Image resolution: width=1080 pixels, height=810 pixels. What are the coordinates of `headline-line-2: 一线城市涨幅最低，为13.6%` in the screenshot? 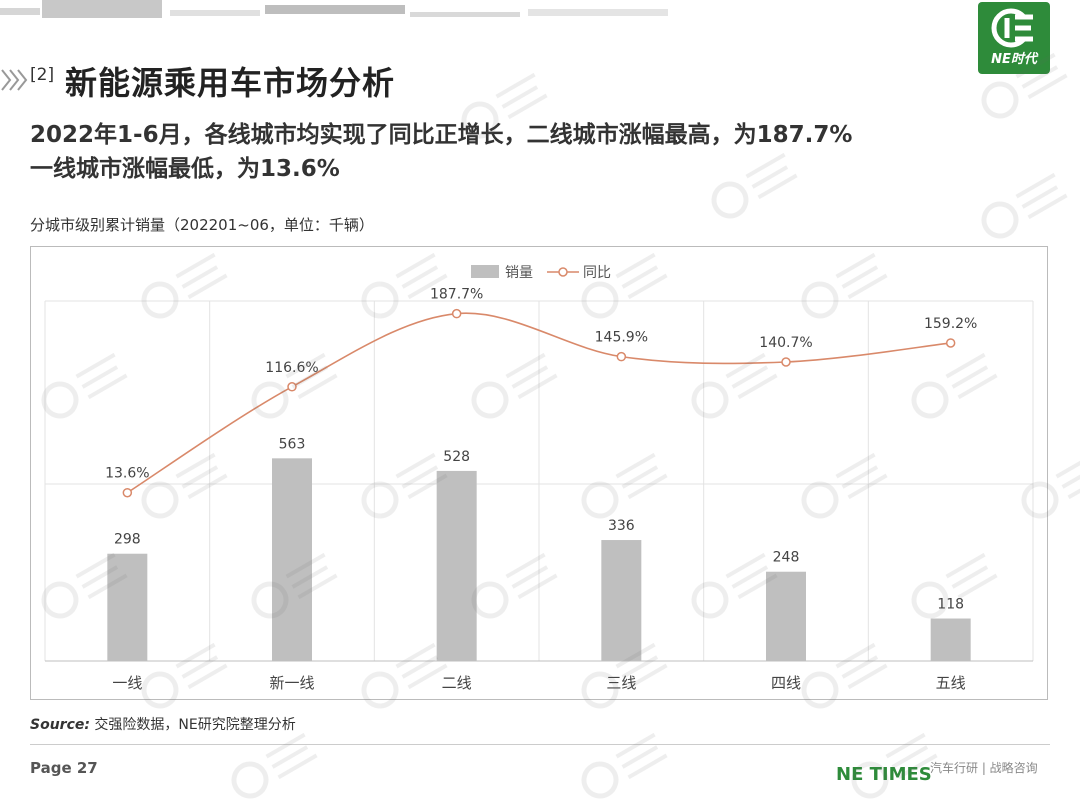 It's located at (185, 169).